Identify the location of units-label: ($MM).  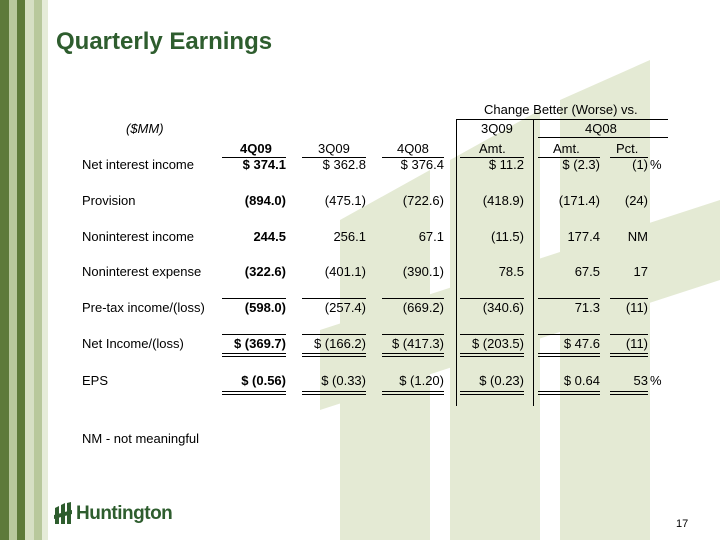
(145, 128).